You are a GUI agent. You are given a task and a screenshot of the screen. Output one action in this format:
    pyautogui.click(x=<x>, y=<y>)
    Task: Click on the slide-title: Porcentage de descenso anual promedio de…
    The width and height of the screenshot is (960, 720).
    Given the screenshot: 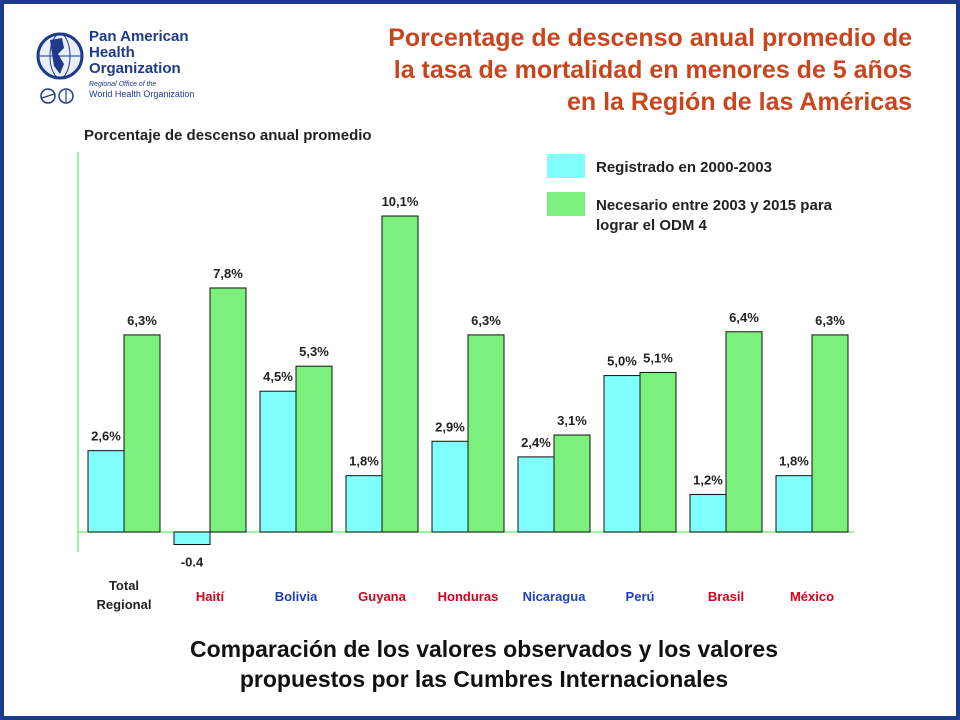 What is the action you would take?
    pyautogui.click(x=562, y=70)
    